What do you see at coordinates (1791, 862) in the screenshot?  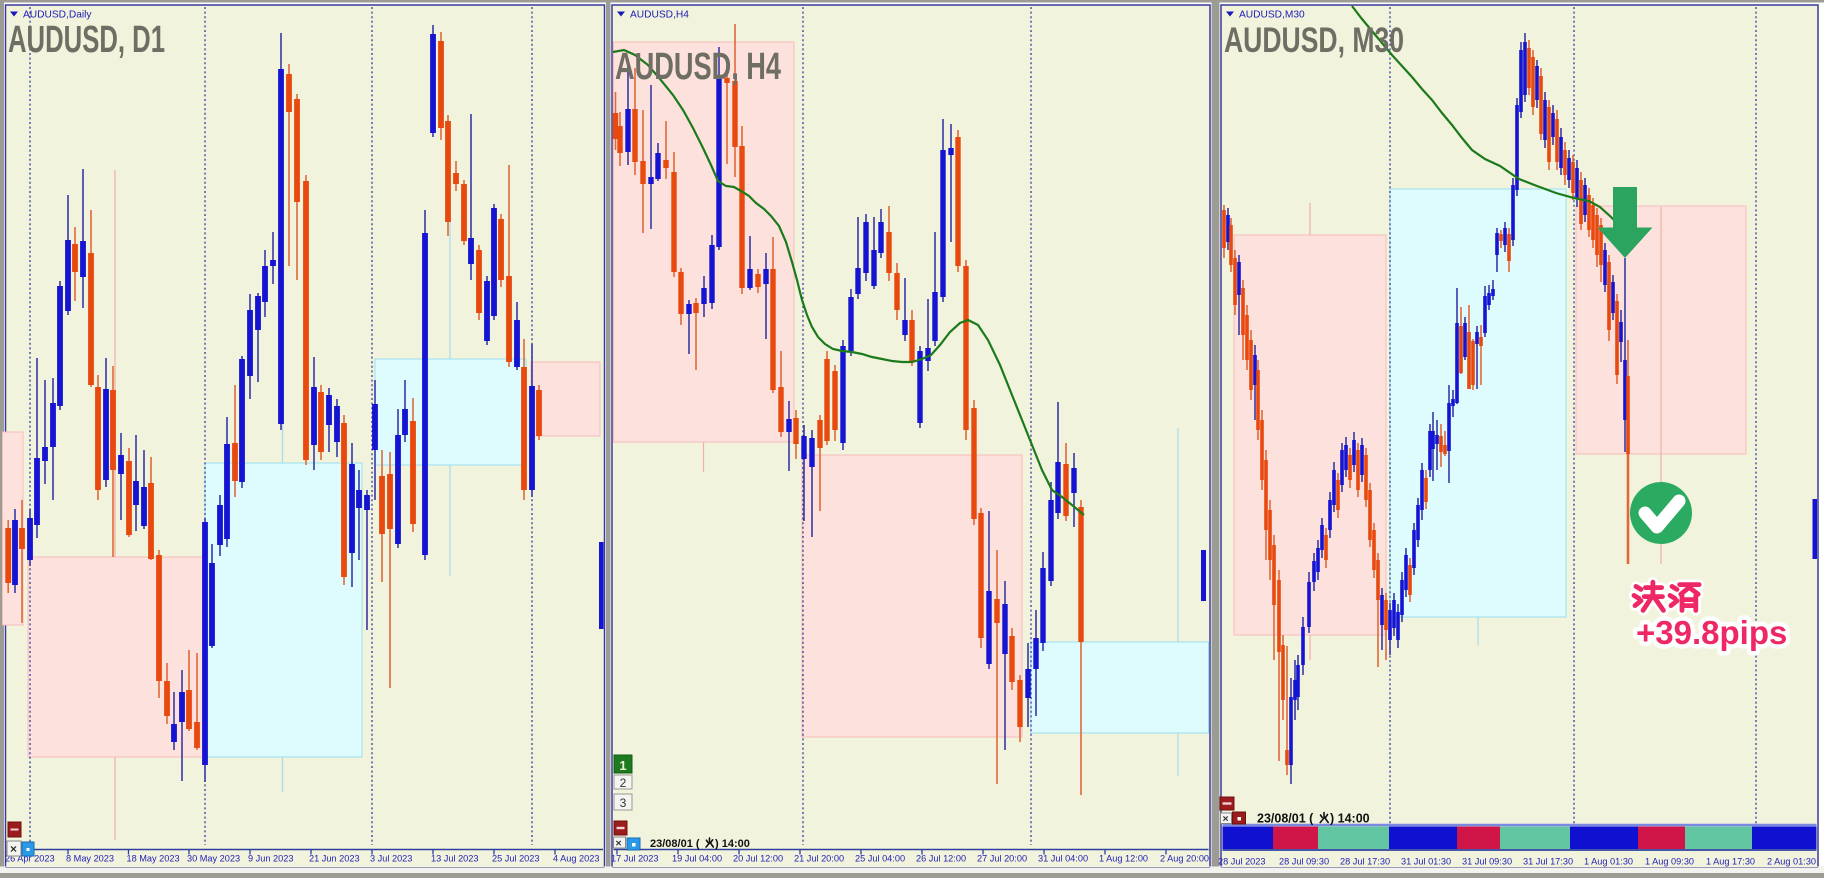 I see `svg-text: 2 Aug 01:30` at bounding box center [1791, 862].